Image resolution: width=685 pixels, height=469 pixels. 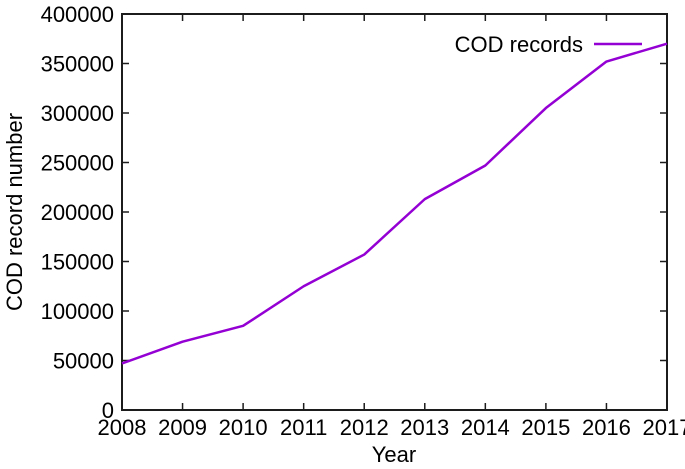 What do you see at coordinates (364, 427) in the screenshot?
I see `x-tick-label: 2012` at bounding box center [364, 427].